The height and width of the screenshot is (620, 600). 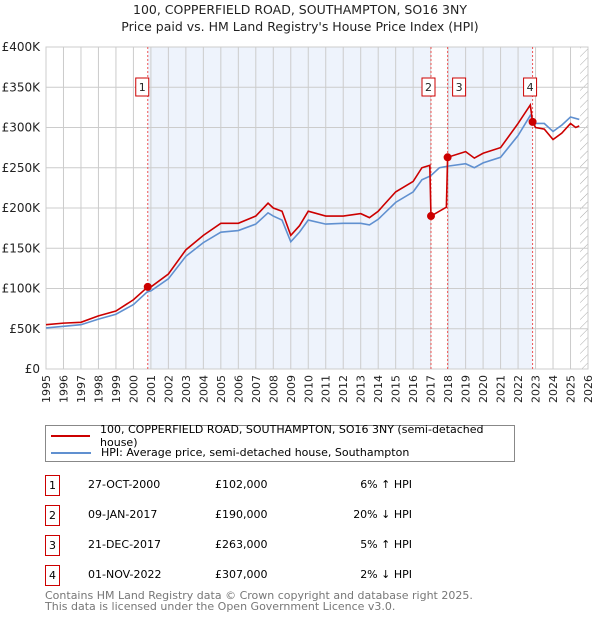 What do you see at coordinates (25, 329) in the screenshot?
I see `y-tick-label: £50K` at bounding box center [25, 329].